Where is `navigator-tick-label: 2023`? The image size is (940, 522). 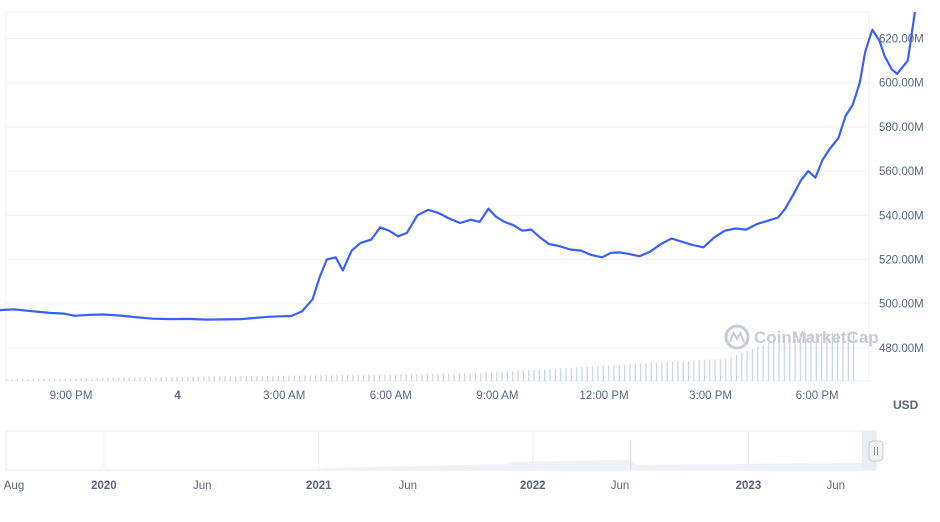 navigator-tick-label: 2023 is located at coordinates (749, 486).